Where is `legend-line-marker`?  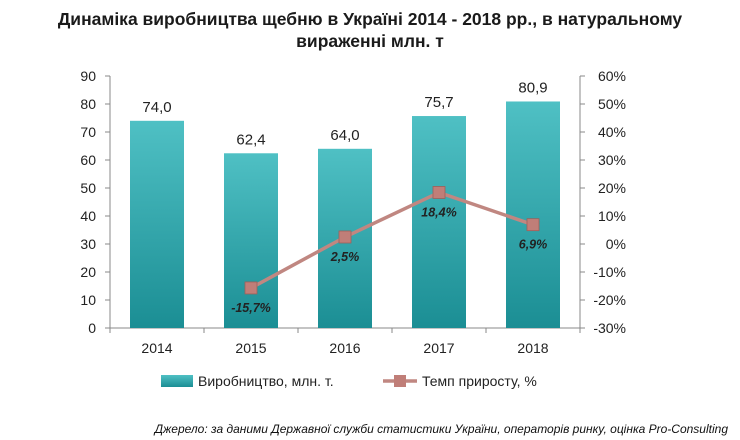
legend-line-marker is located at coordinates (400, 381).